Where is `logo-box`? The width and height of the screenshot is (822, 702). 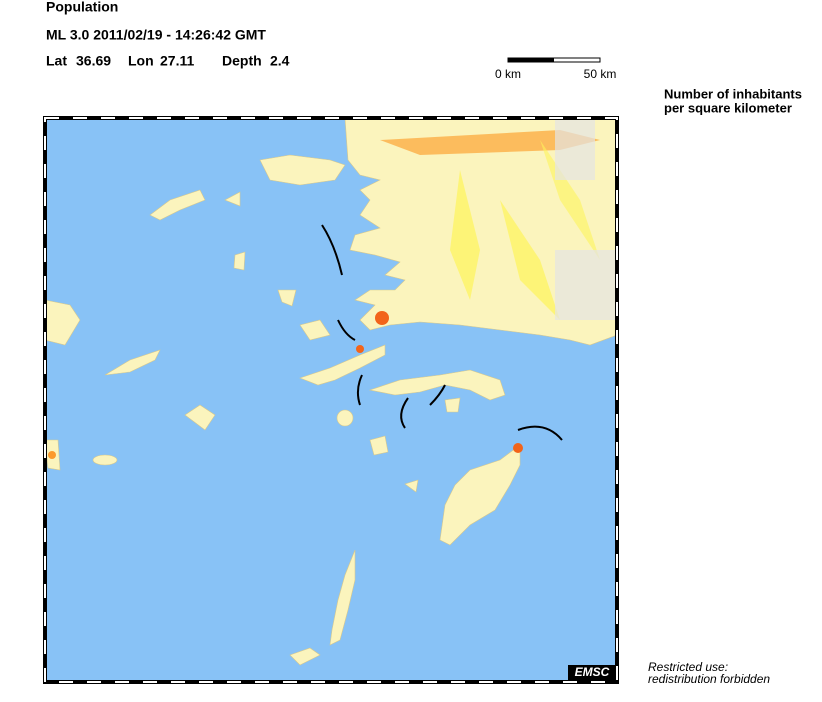 logo-box is located at coordinates (592, 673).